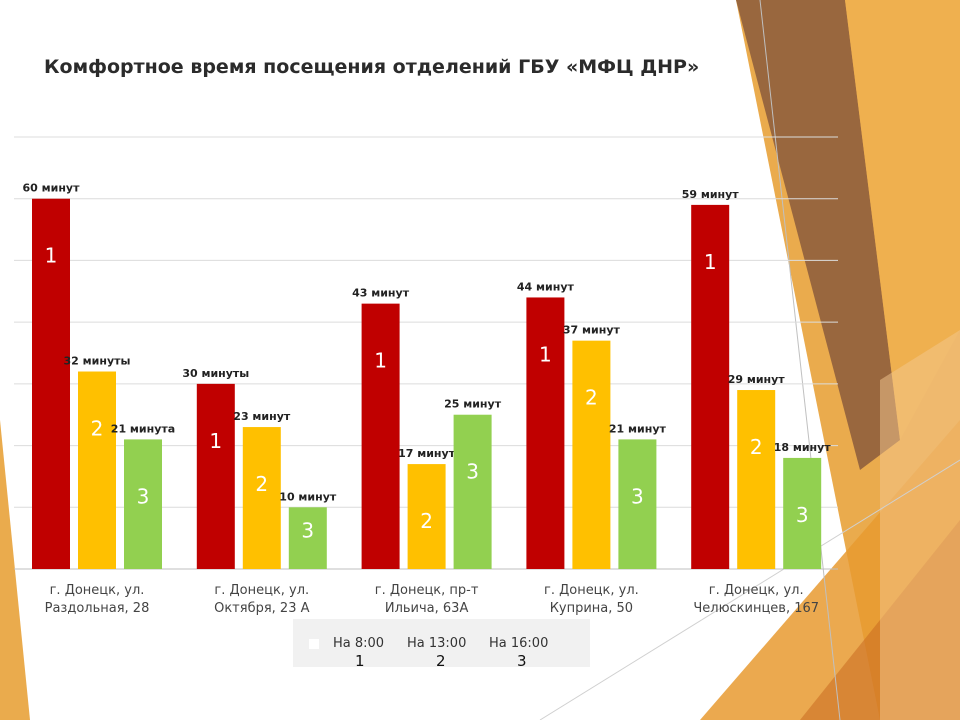 This screenshot has height=720, width=960. What do you see at coordinates (711, 194) in the screenshot?
I see `data-label: 59 минут` at bounding box center [711, 194].